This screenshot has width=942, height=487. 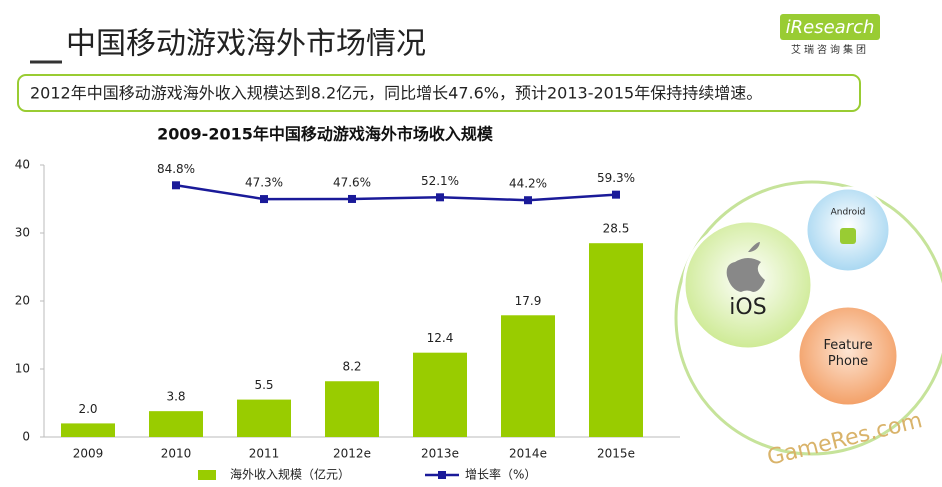 I want to click on x-tick-label: 2014e, so click(x=528, y=454).